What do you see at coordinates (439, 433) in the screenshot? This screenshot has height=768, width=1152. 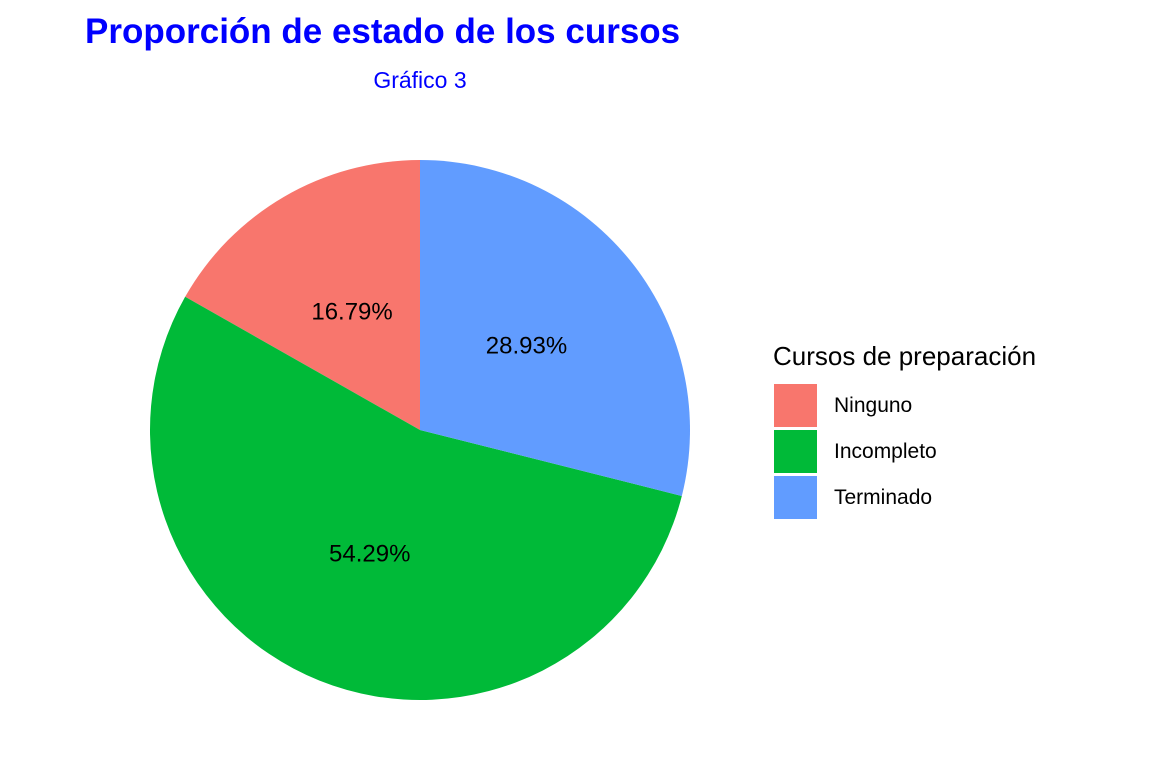 I see `pie-slice-labels: 16.79% 54.29% 28.93%` at bounding box center [439, 433].